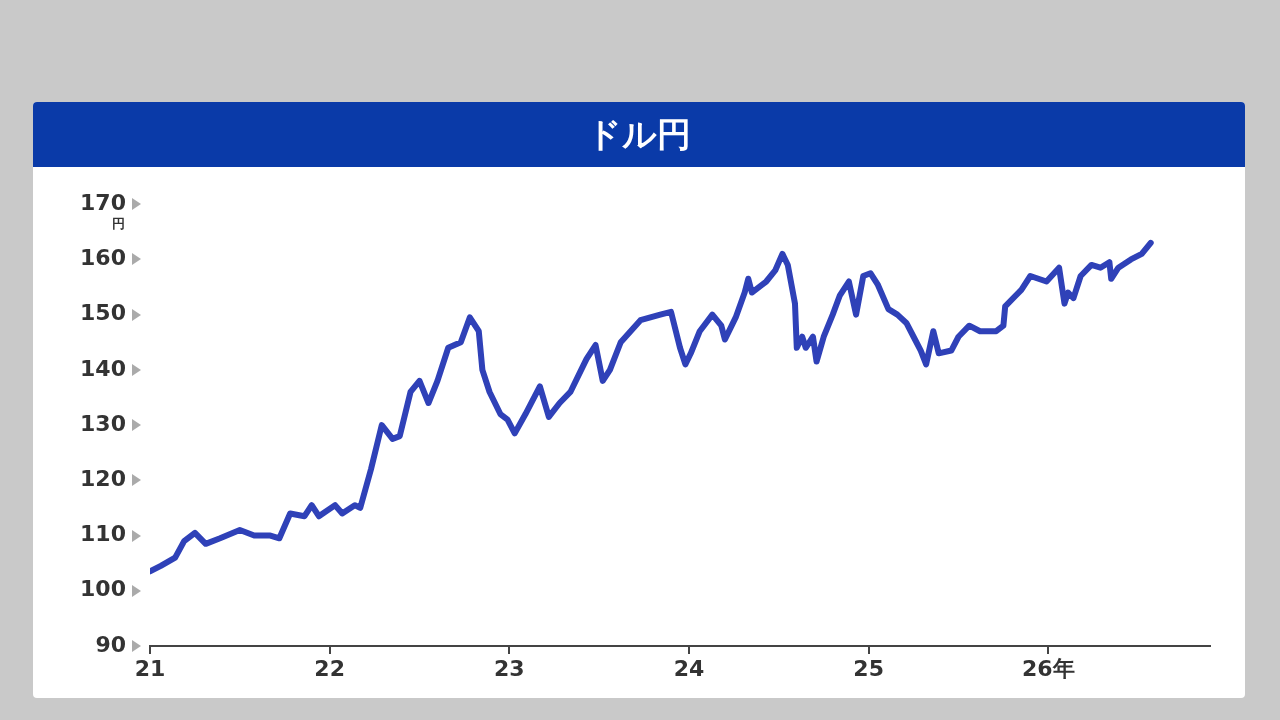 This screenshot has height=720, width=1280. Describe the element at coordinates (103, 258) in the screenshot. I see `y-tick-label: 160` at that location.